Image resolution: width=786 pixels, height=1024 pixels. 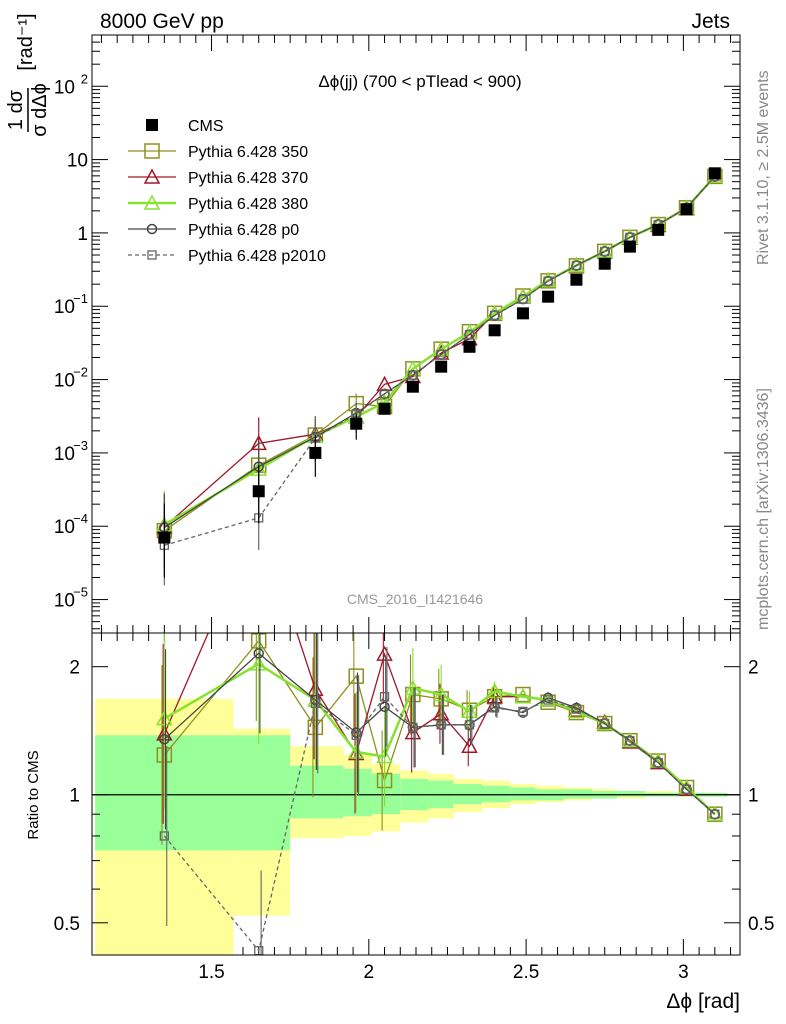 I want to click on header-right: Jets, so click(x=710, y=21).